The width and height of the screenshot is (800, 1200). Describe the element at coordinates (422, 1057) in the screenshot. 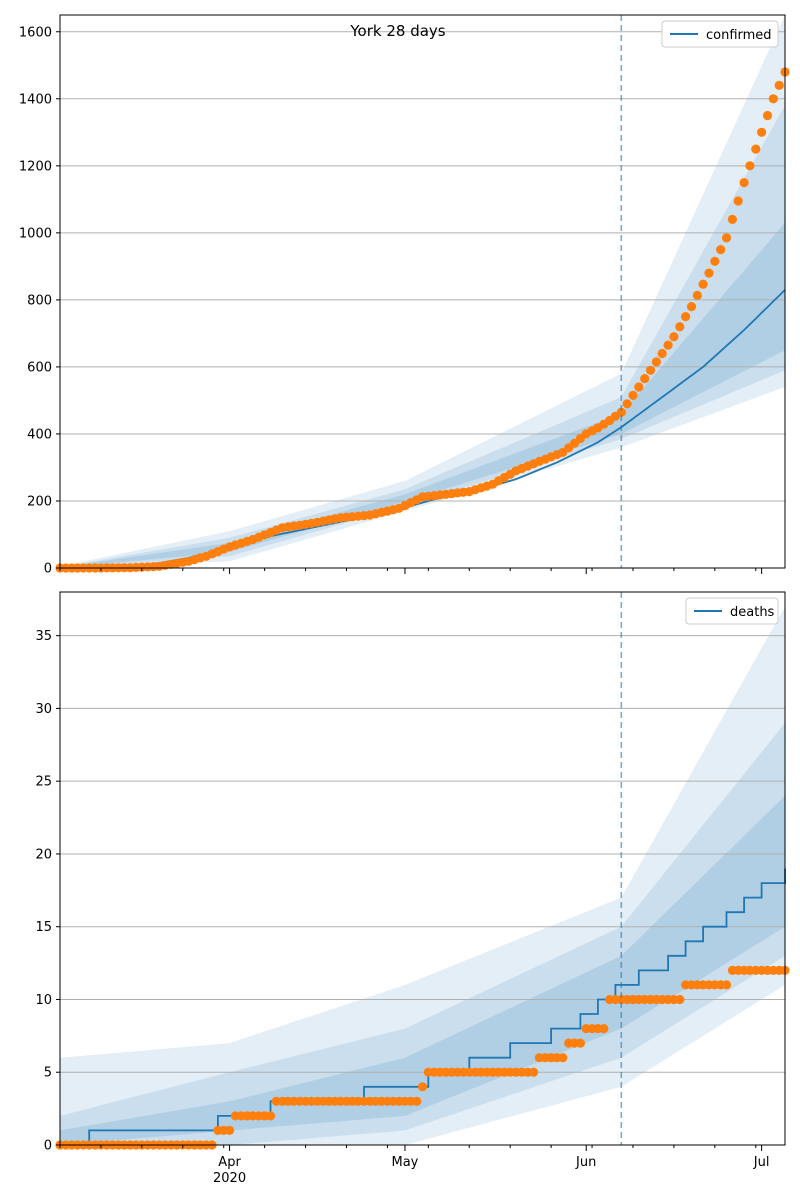

I see `deaths-observed-points` at that location.